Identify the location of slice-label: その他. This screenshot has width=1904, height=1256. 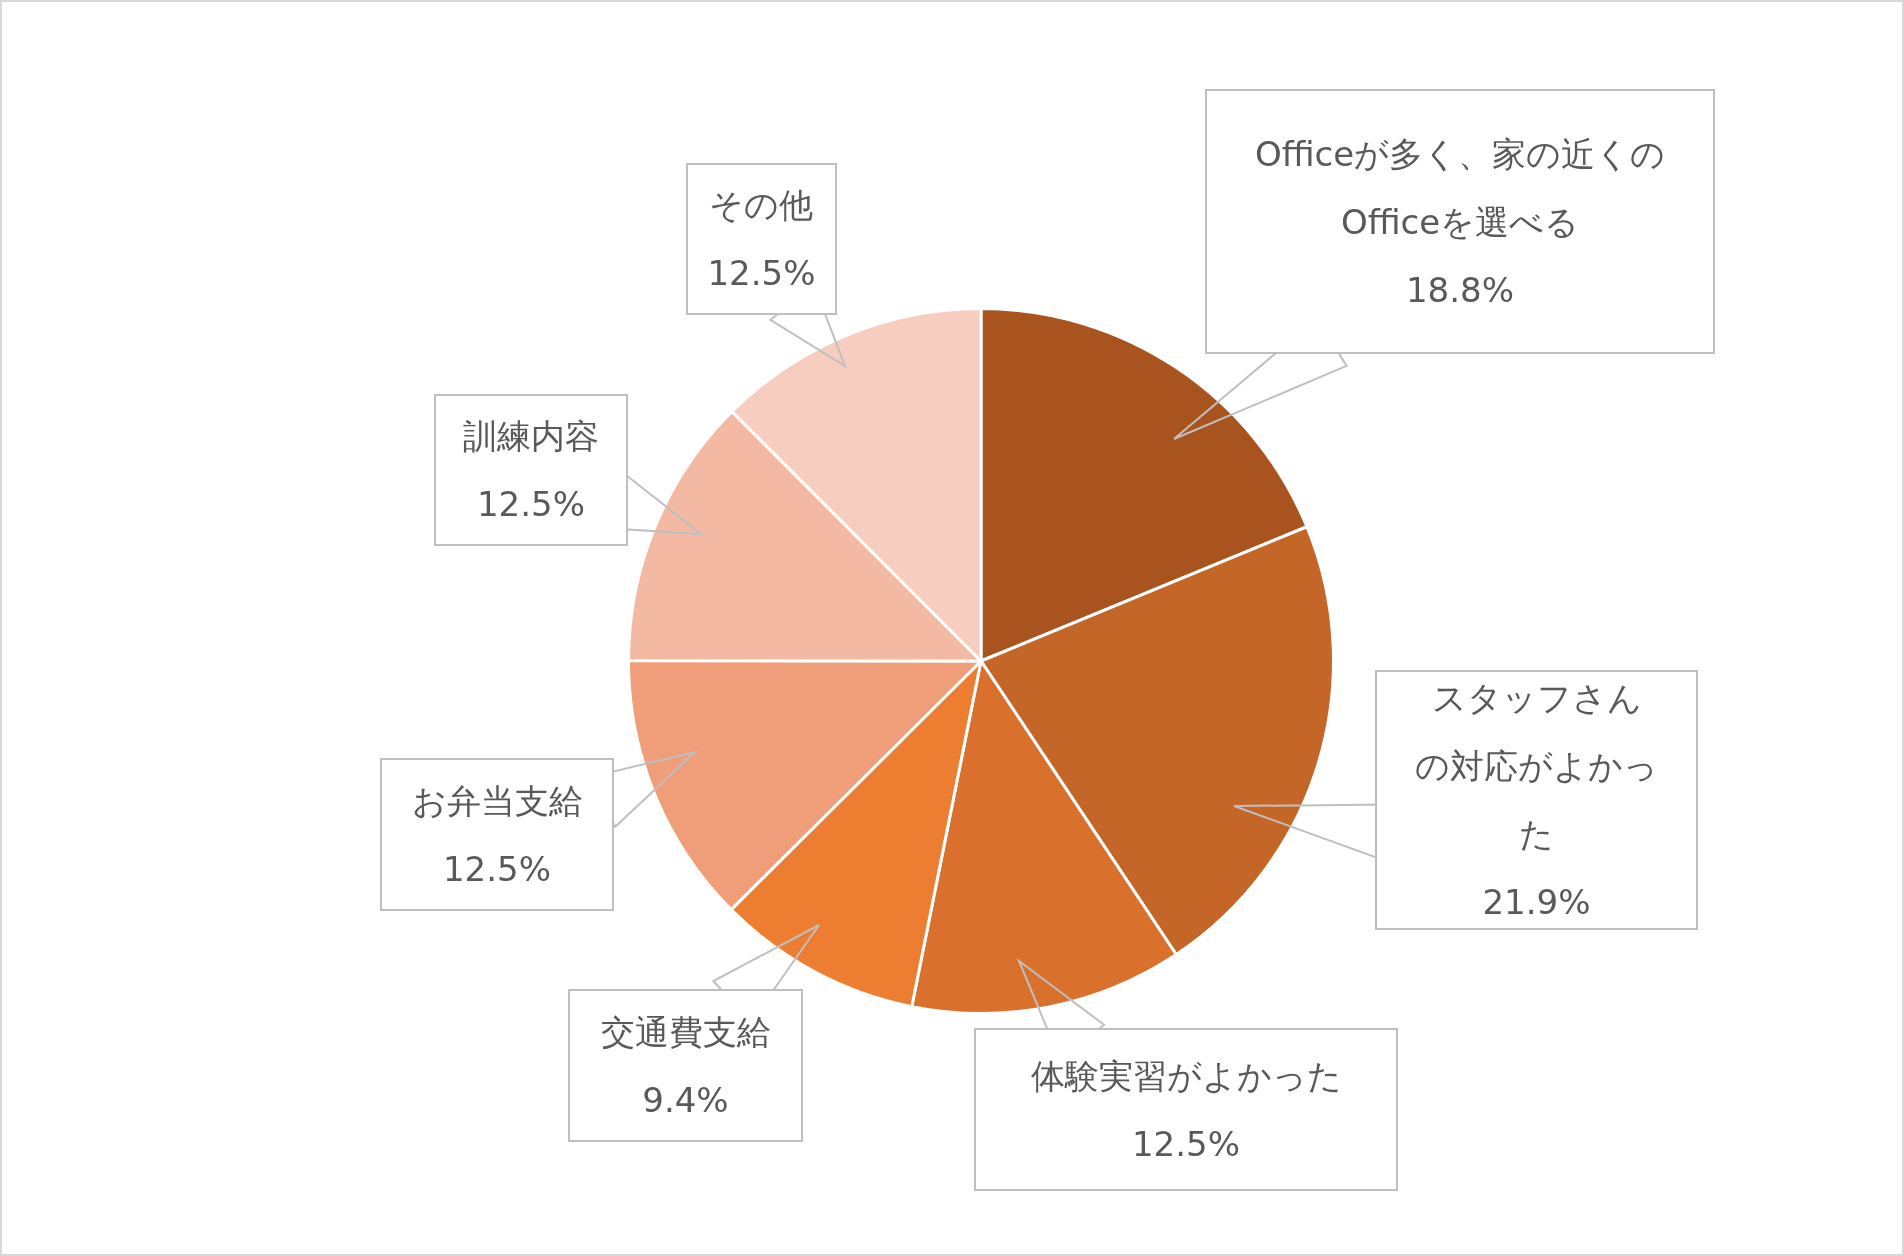
(761, 205).